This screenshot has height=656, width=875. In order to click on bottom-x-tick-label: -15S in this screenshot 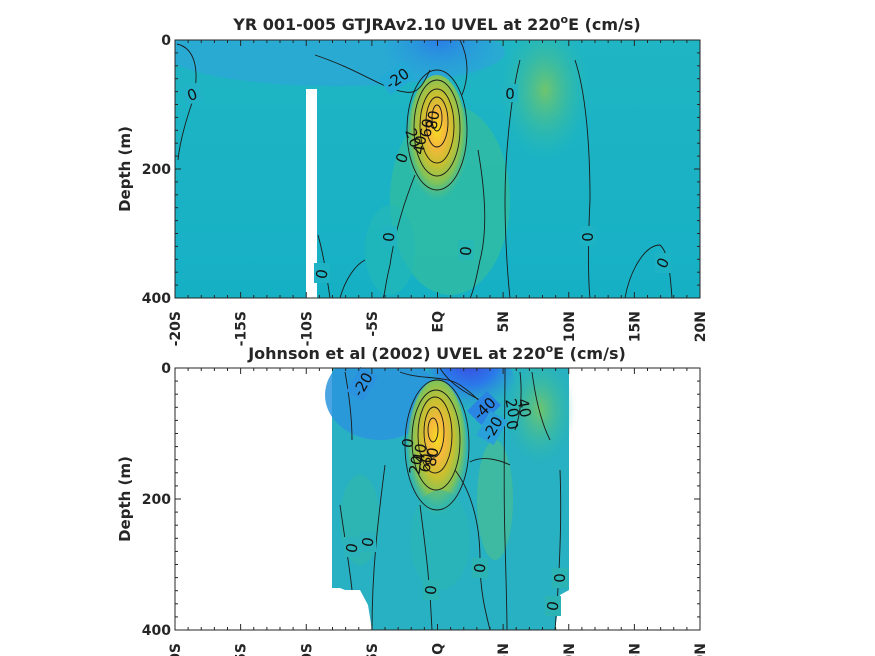, I will do `click(242, 649)`.